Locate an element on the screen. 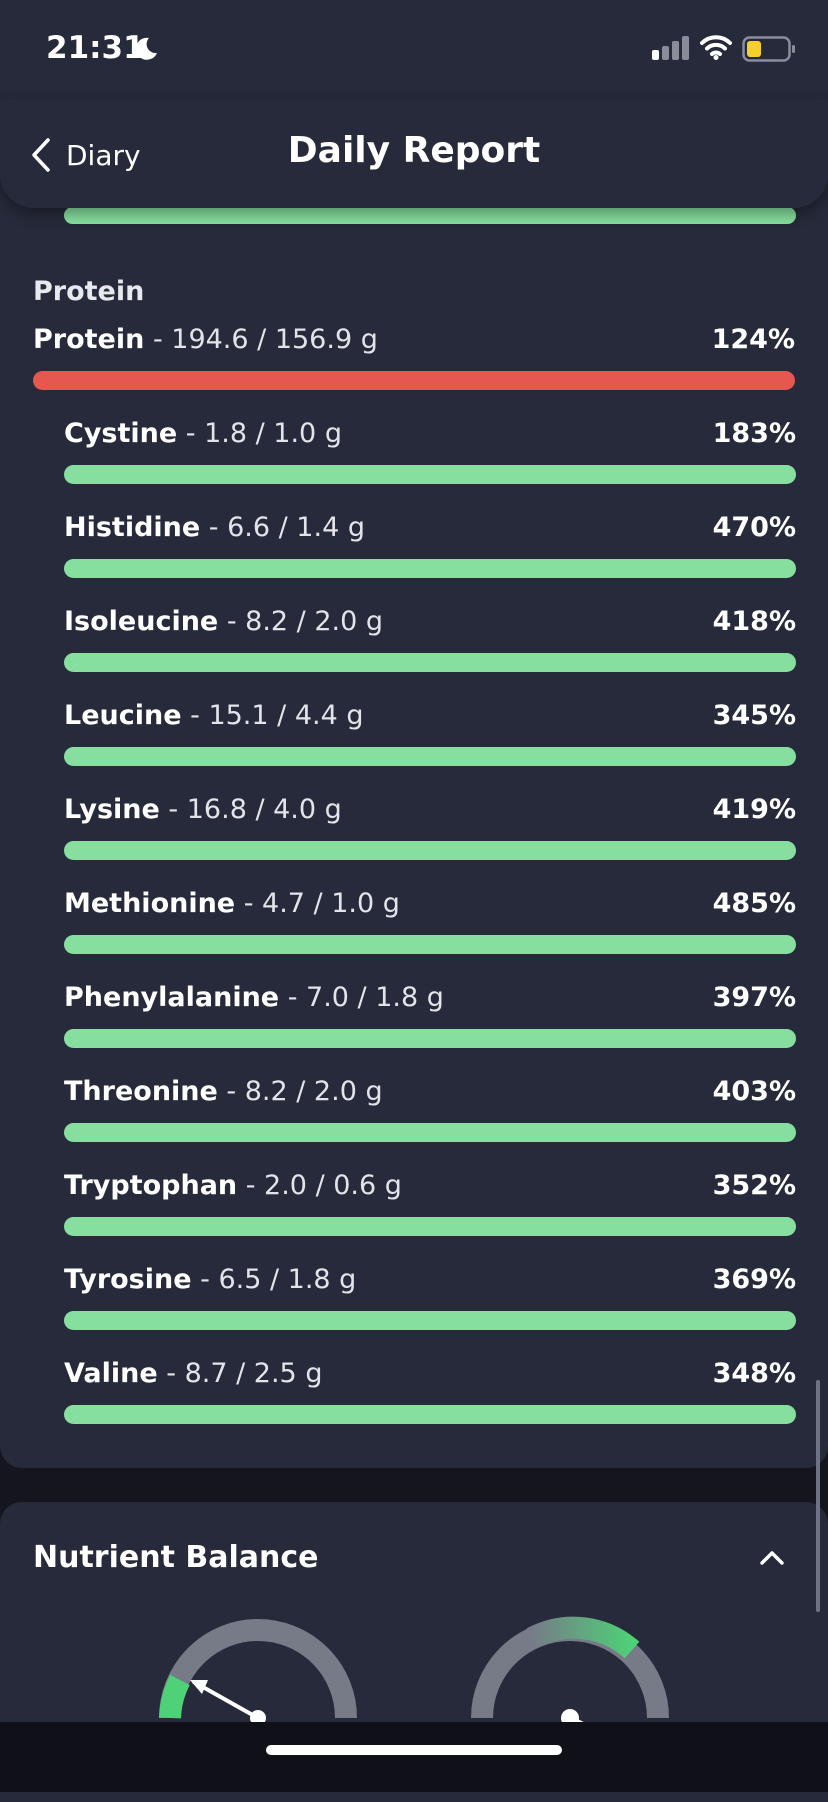 The image size is (828, 1802). nutrient-percent: 470% is located at coordinates (754, 527).